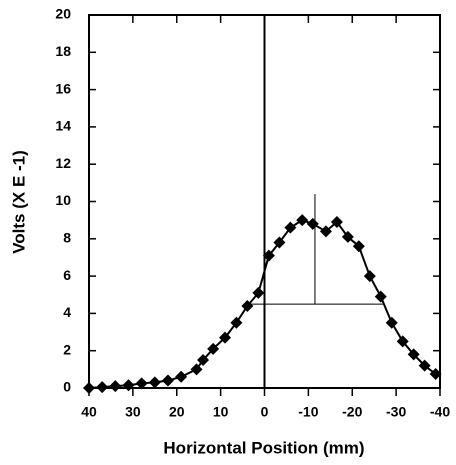  What do you see at coordinates (63, 163) in the screenshot?
I see `y-tick-label: 12` at bounding box center [63, 163].